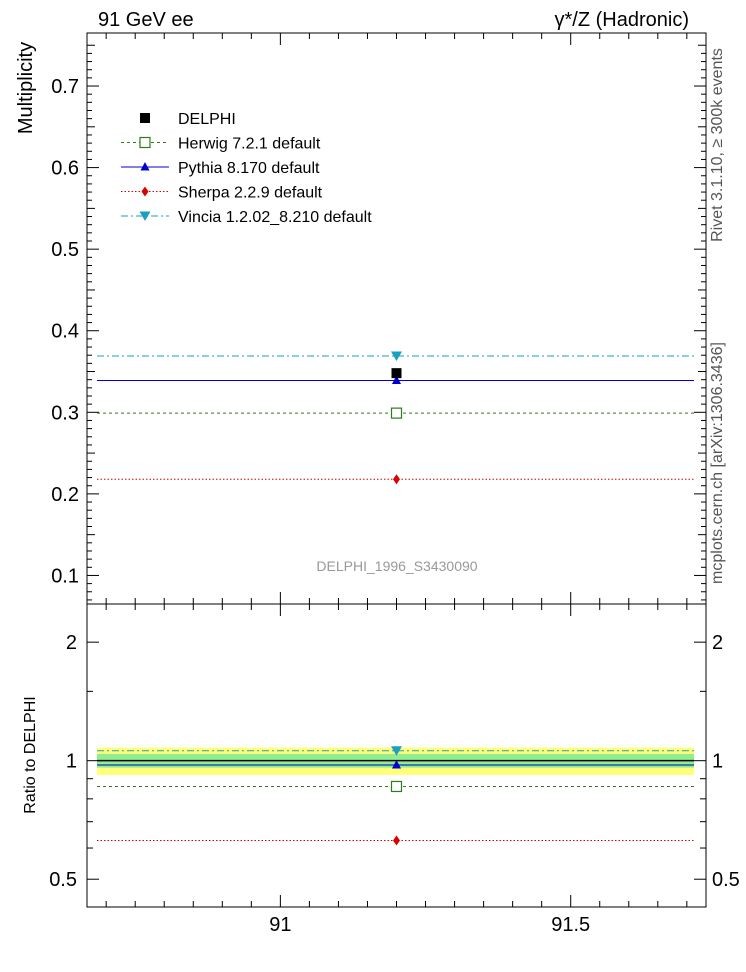 The height and width of the screenshot is (972, 746). I want to click on main-y-tick-label: 0.5, so click(65, 250).